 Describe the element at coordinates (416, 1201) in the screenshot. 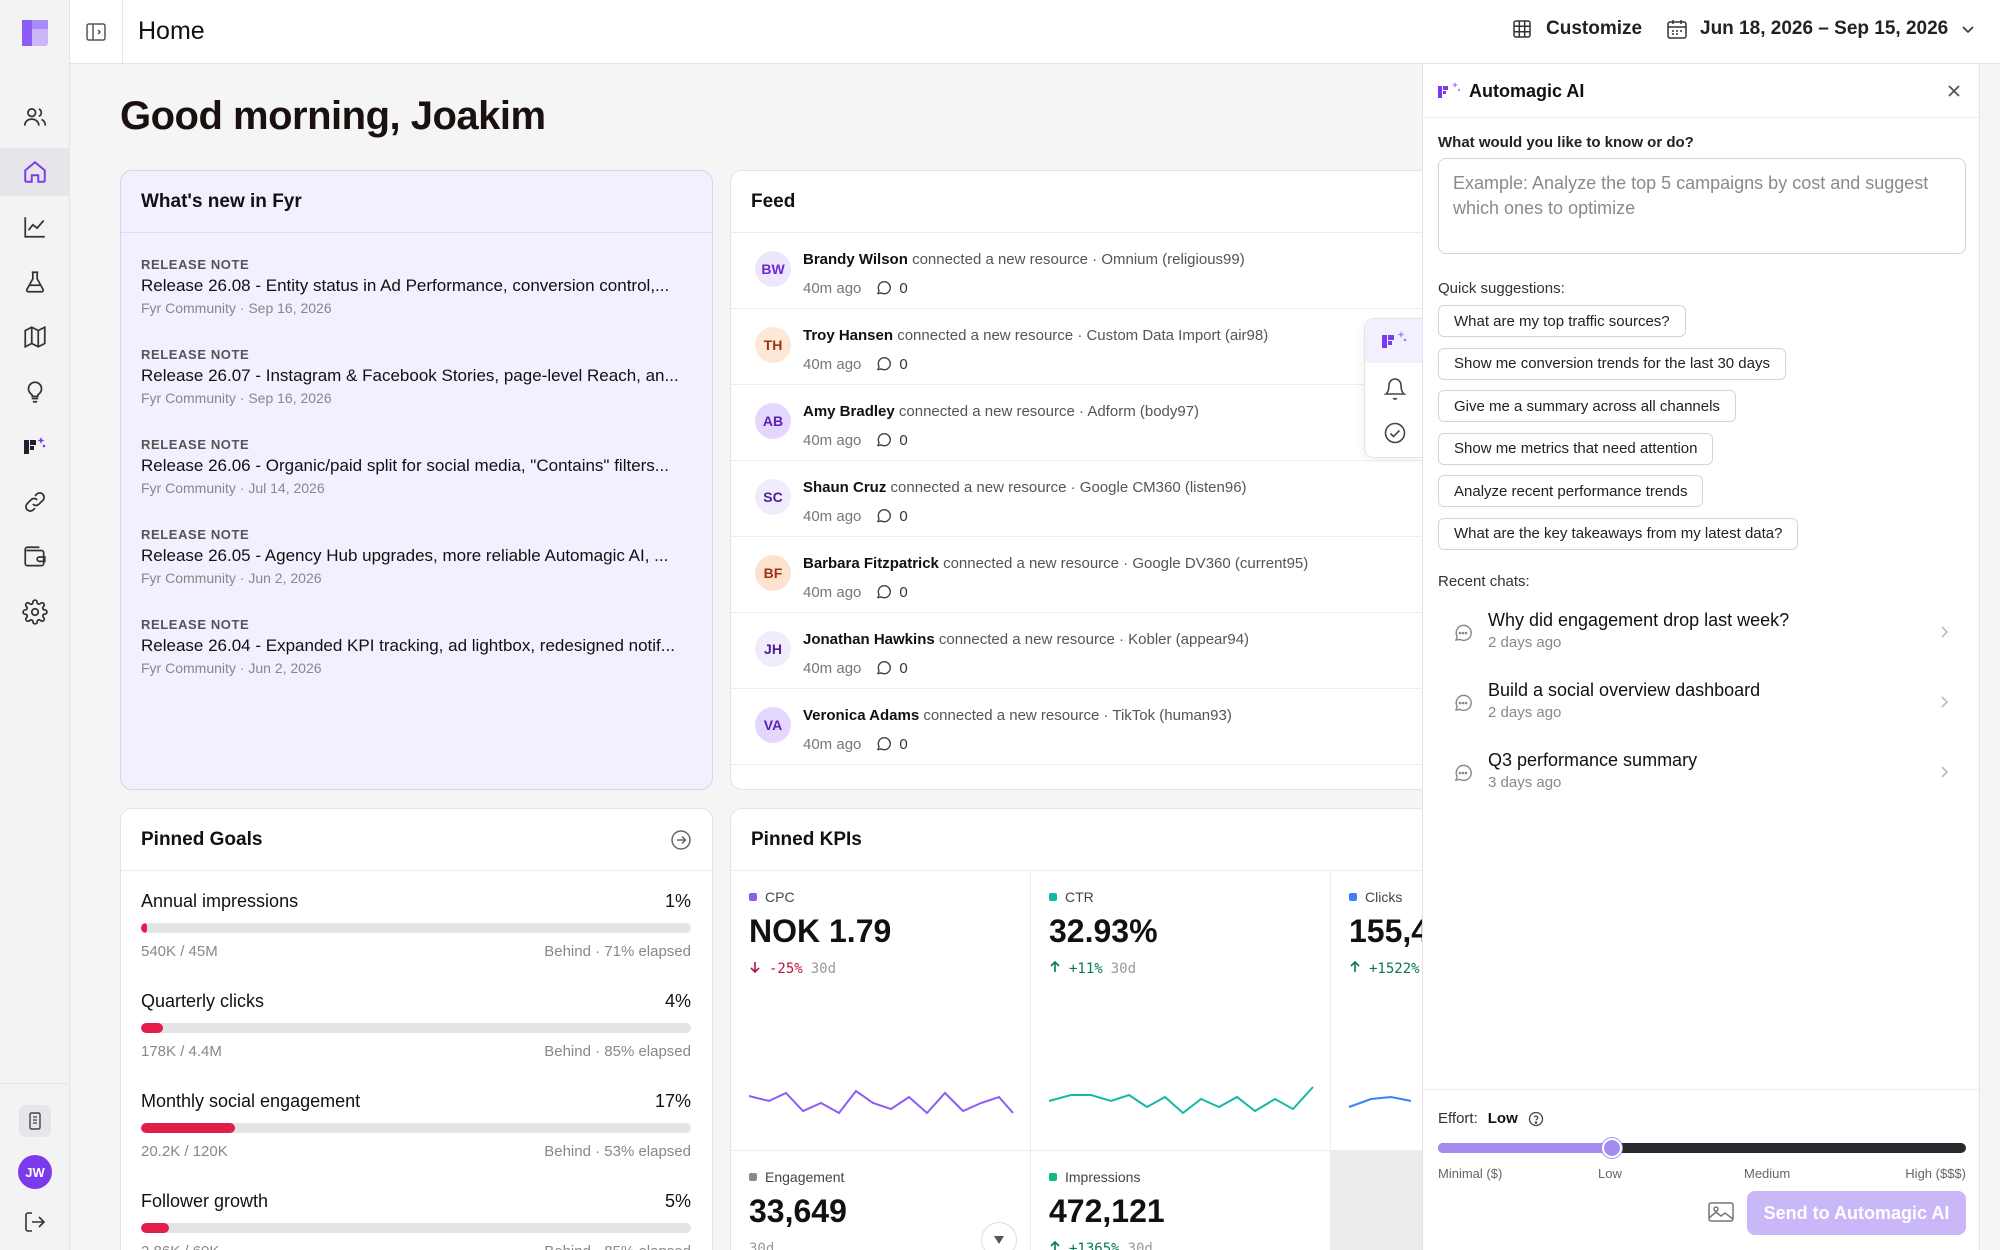

I see `goal-row: Follower growth 5%` at that location.